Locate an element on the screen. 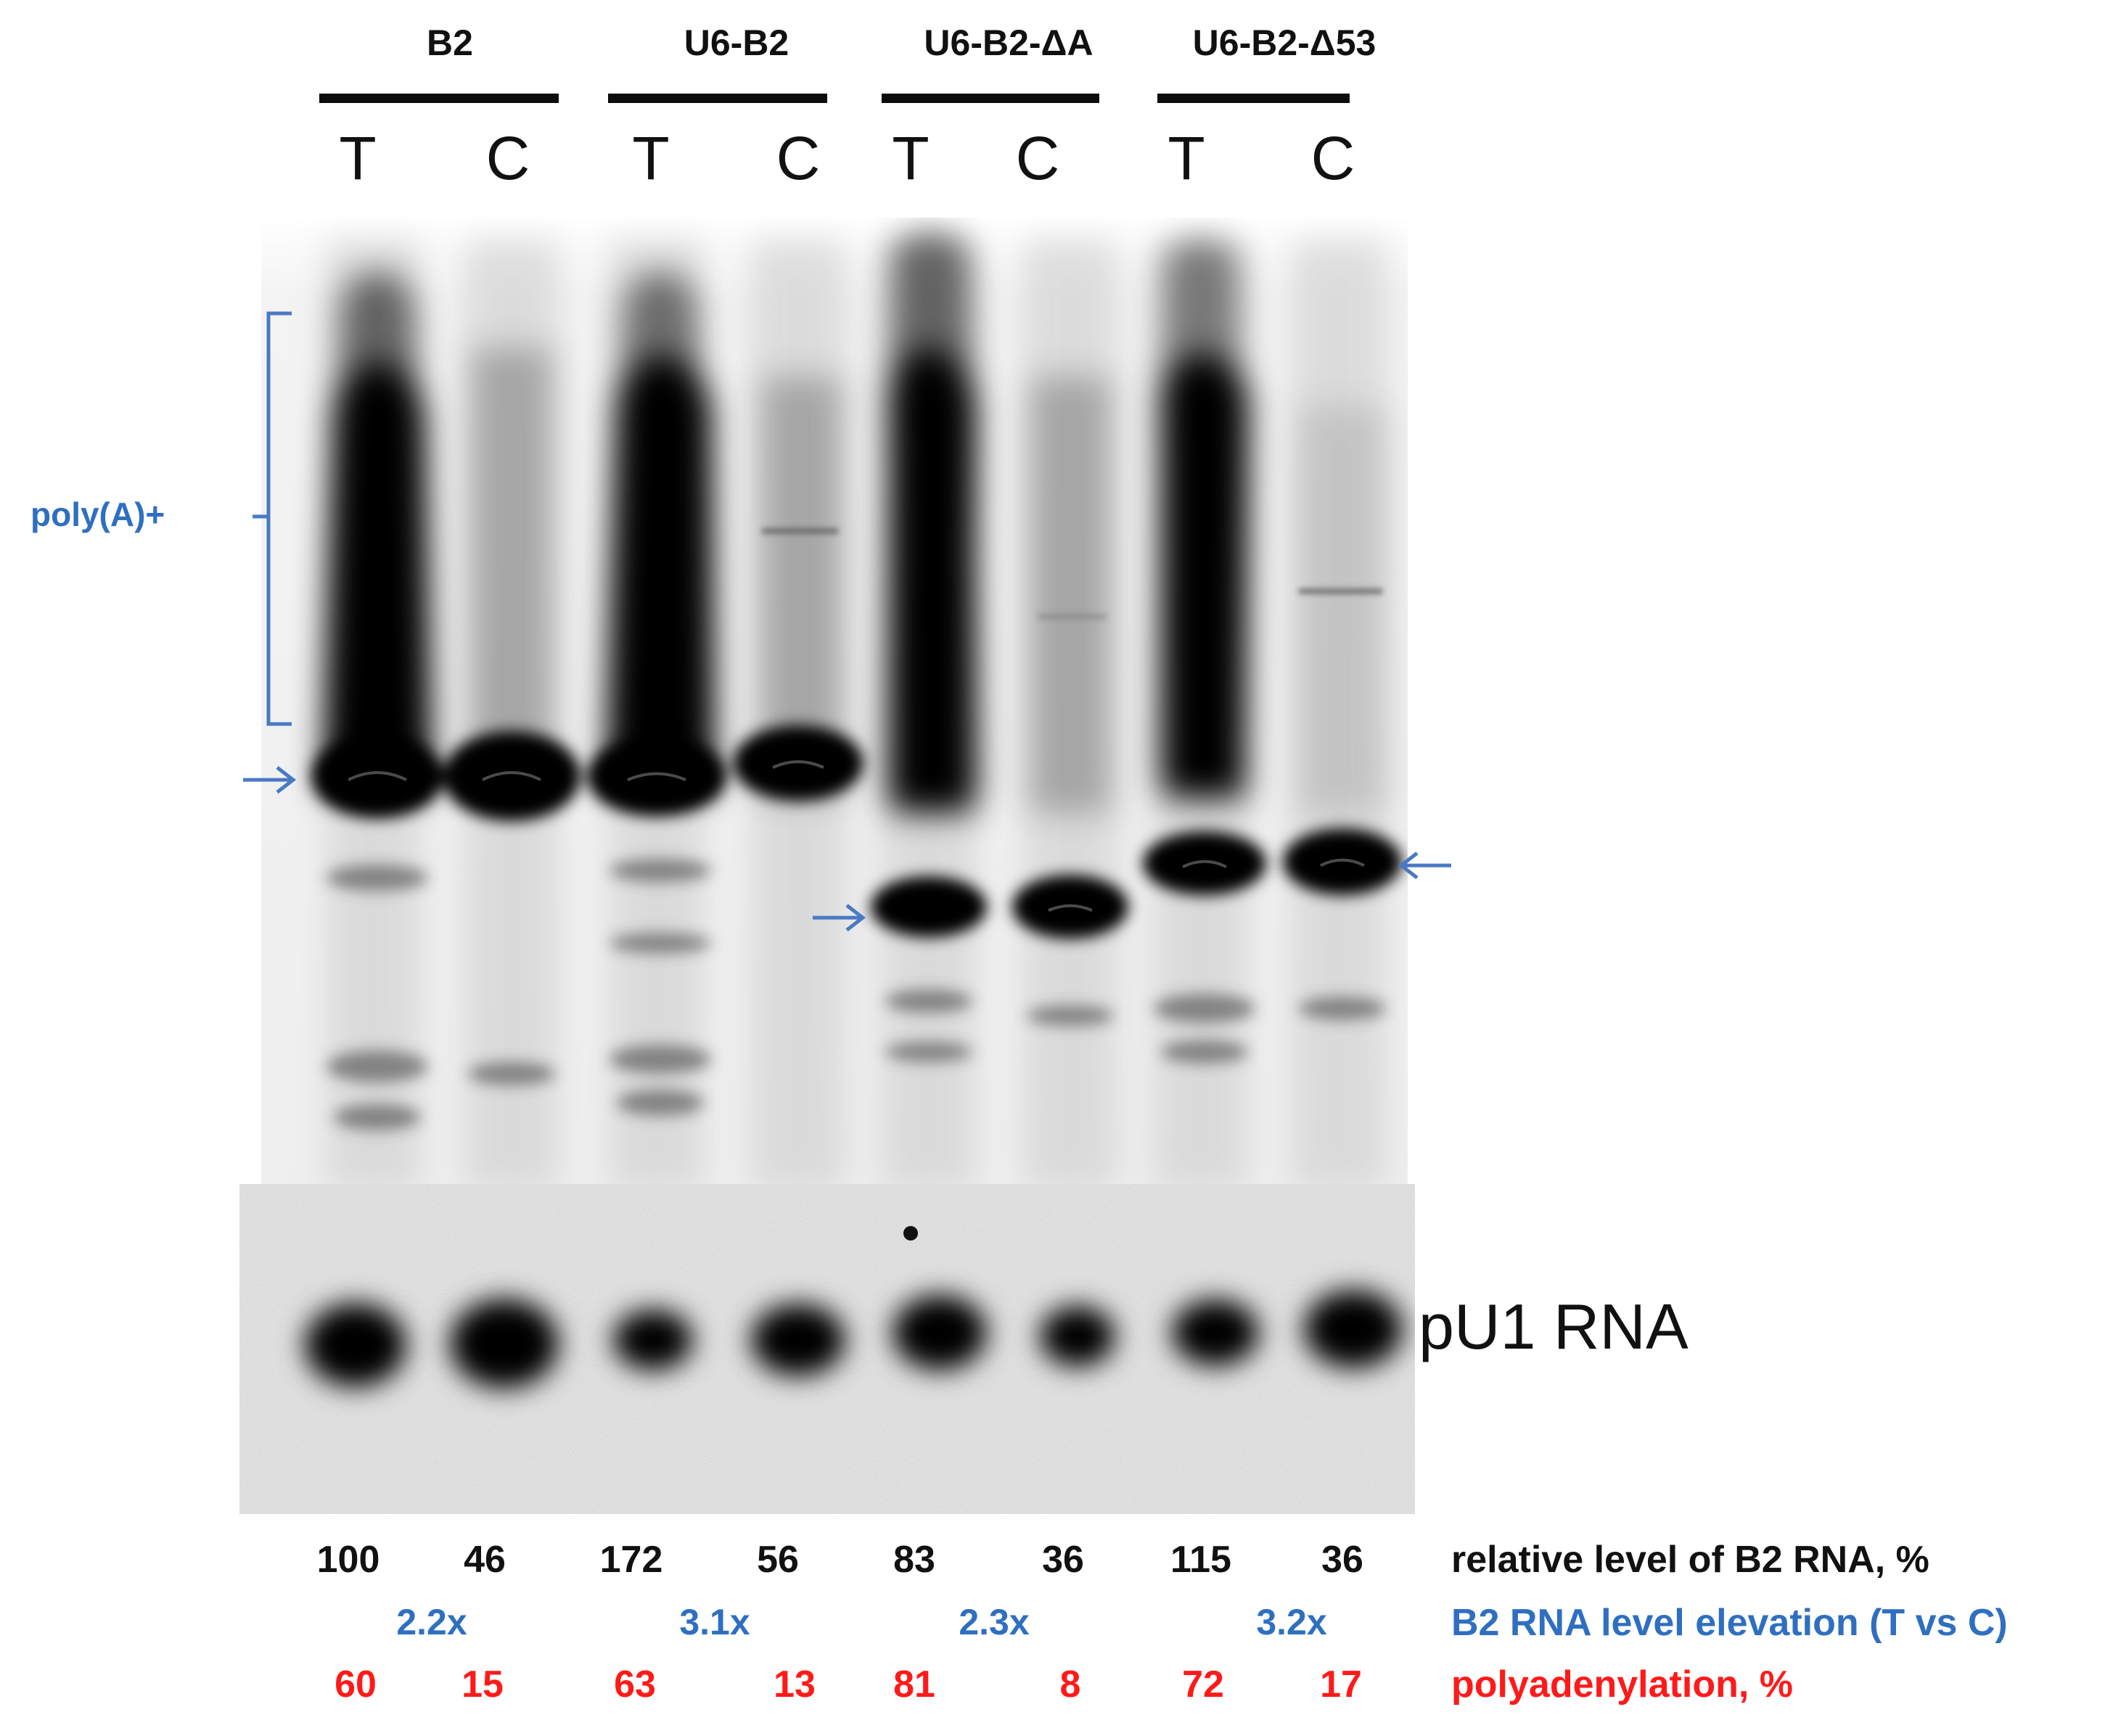 The image size is (2113, 1736). polyadenylation-value: 72 is located at coordinates (1203, 1684).